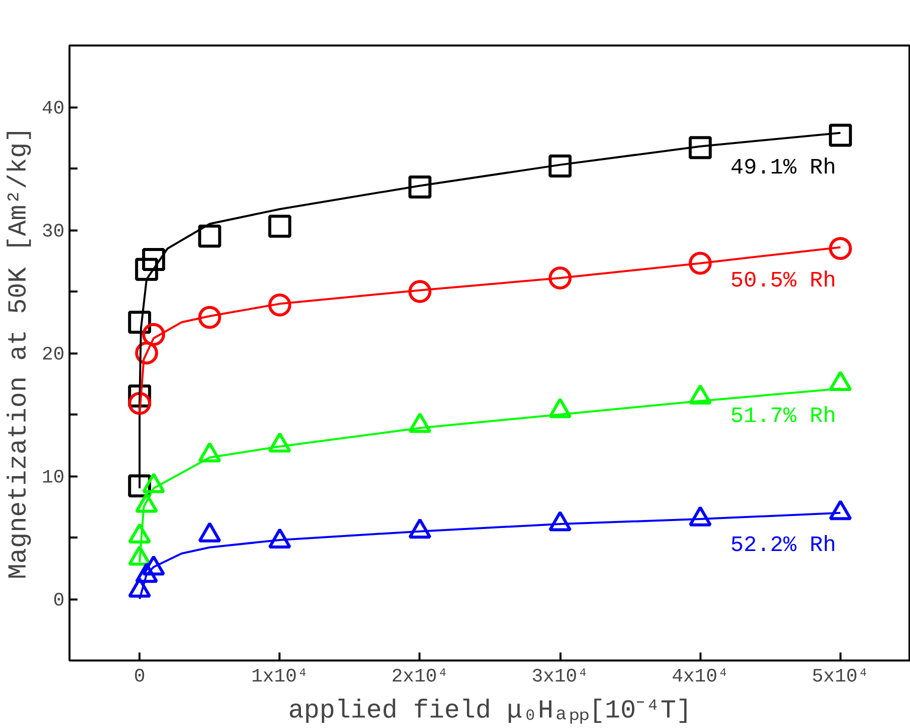 This screenshot has height=728, width=910. Describe the element at coordinates (490, 711) in the screenshot. I see `x-axis-title: applied field μ₀Hₐₚₚ[10⁻⁴T]` at that location.